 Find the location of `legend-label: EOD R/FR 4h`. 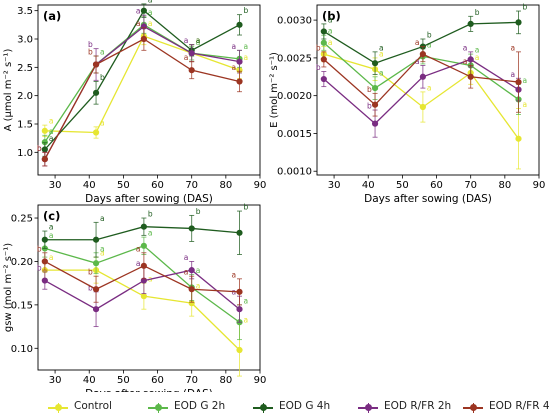

legend-label: EOD R/FR 4h is located at coordinates (519, 406).